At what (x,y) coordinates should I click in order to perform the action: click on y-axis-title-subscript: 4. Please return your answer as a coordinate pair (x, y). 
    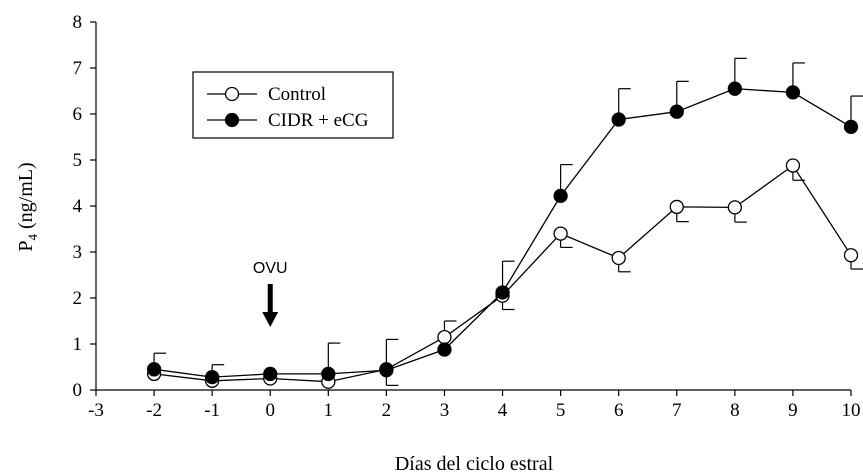
    Looking at the image, I should click on (32, 237).